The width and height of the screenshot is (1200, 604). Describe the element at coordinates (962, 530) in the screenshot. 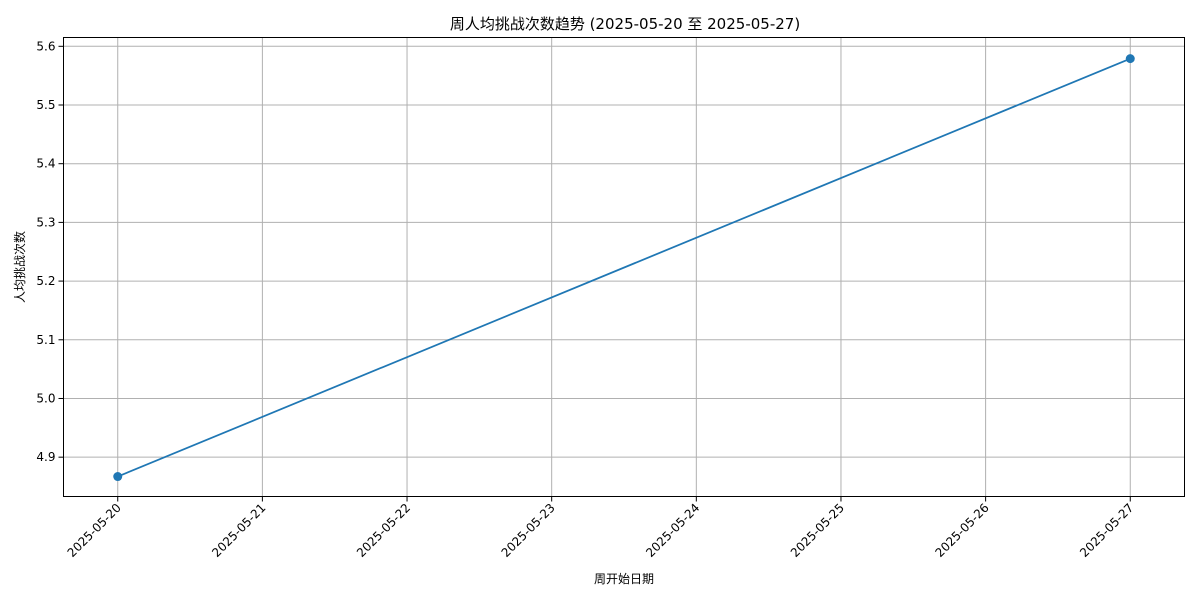

I see `x-tick-label: 2025-05-26` at that location.